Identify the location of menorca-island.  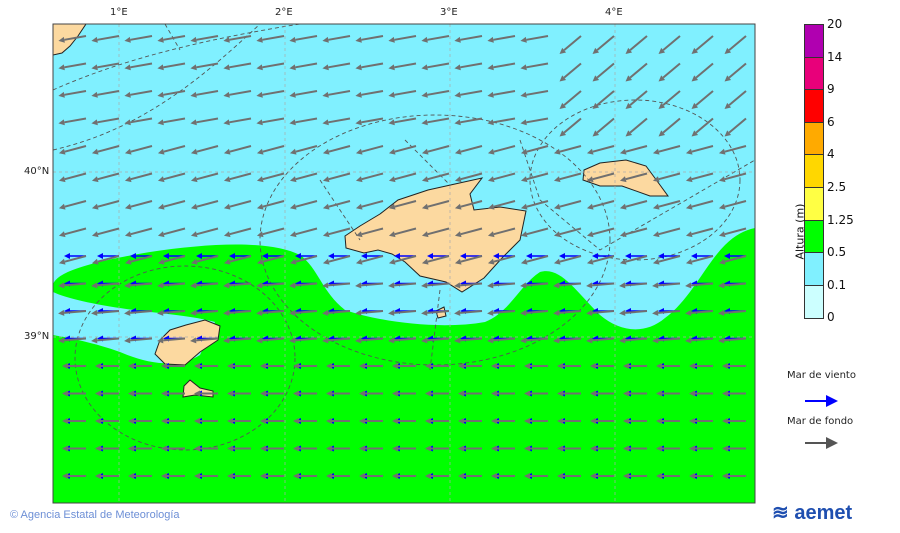
(625, 178).